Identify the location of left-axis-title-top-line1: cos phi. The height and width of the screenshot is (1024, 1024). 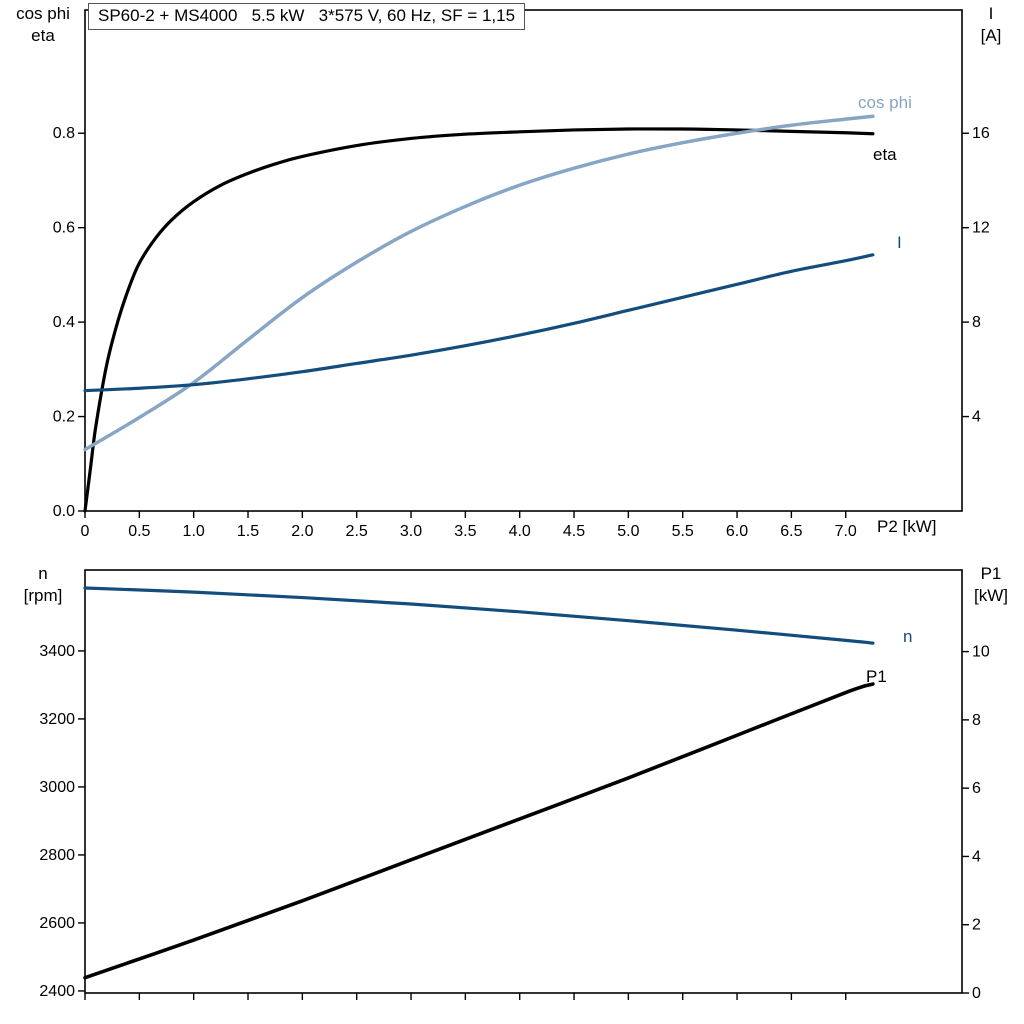
(43, 13).